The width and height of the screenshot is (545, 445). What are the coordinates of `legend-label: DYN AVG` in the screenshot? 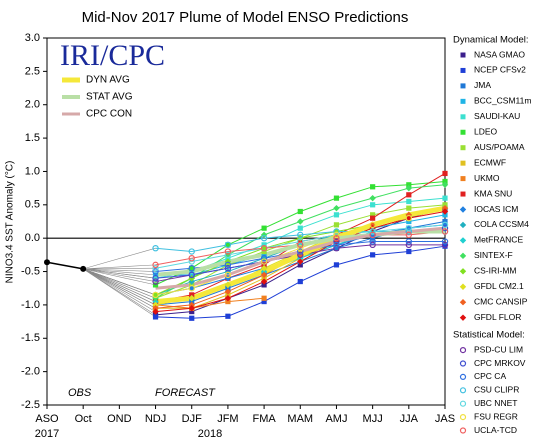 It's located at (108, 80).